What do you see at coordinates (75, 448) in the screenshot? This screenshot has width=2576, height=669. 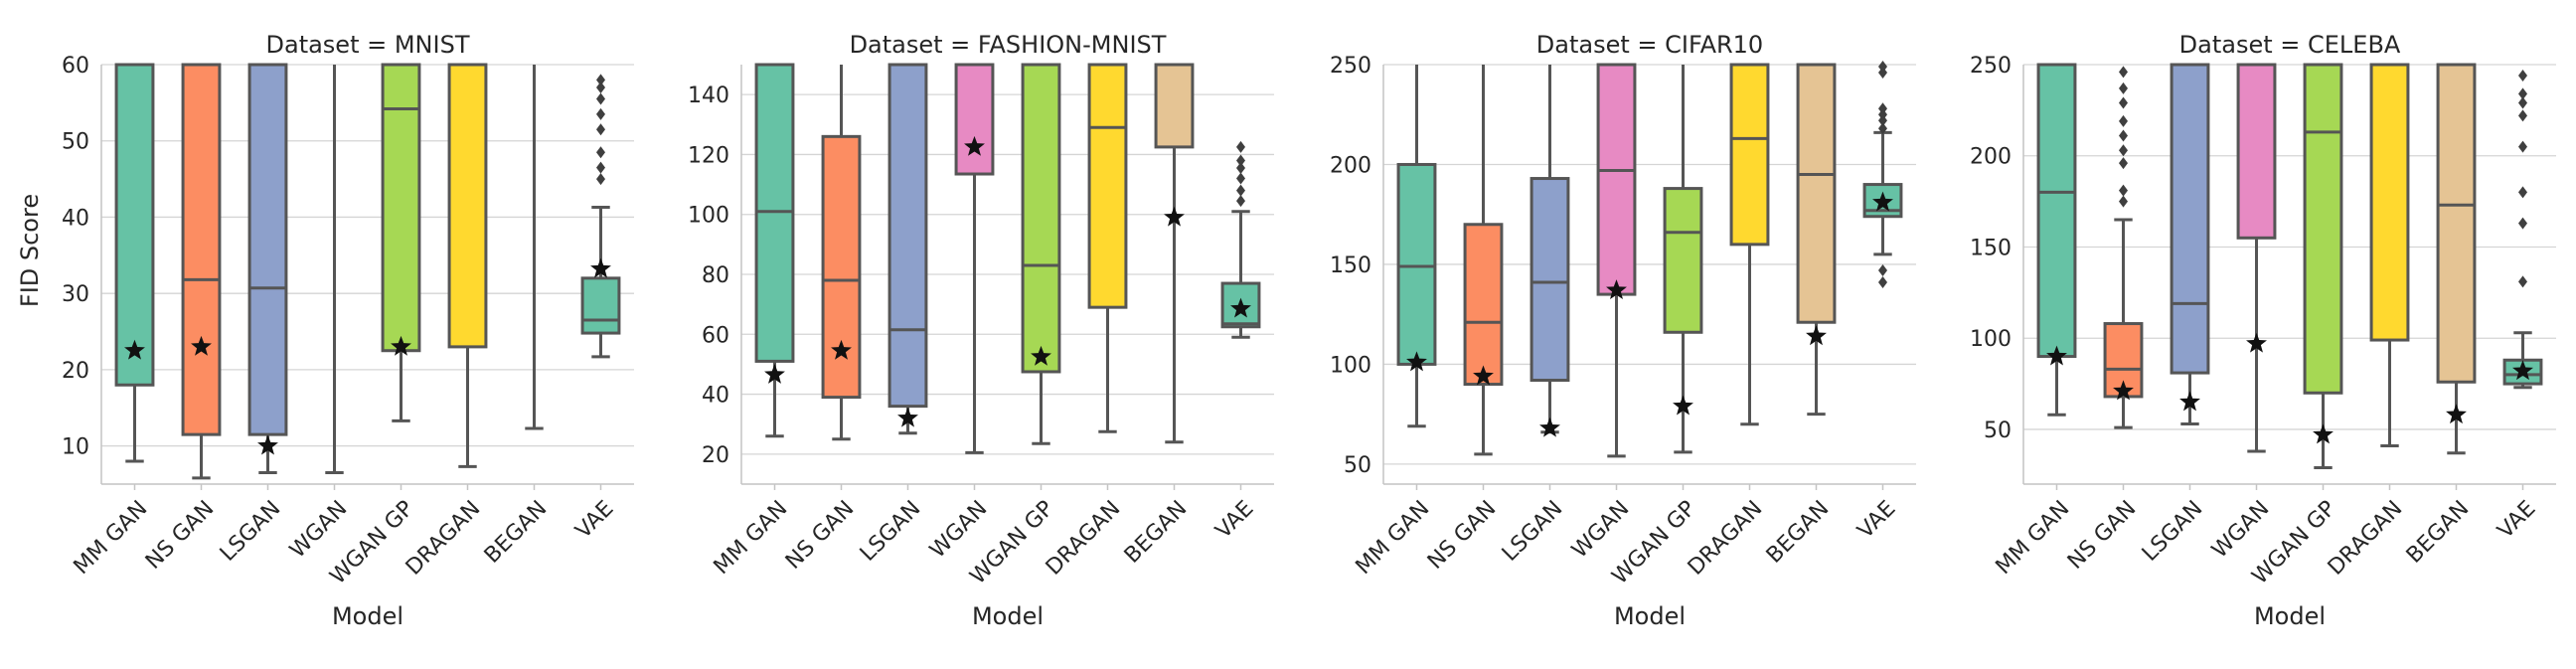 I see `y-tick-label: 10` at bounding box center [75, 448].